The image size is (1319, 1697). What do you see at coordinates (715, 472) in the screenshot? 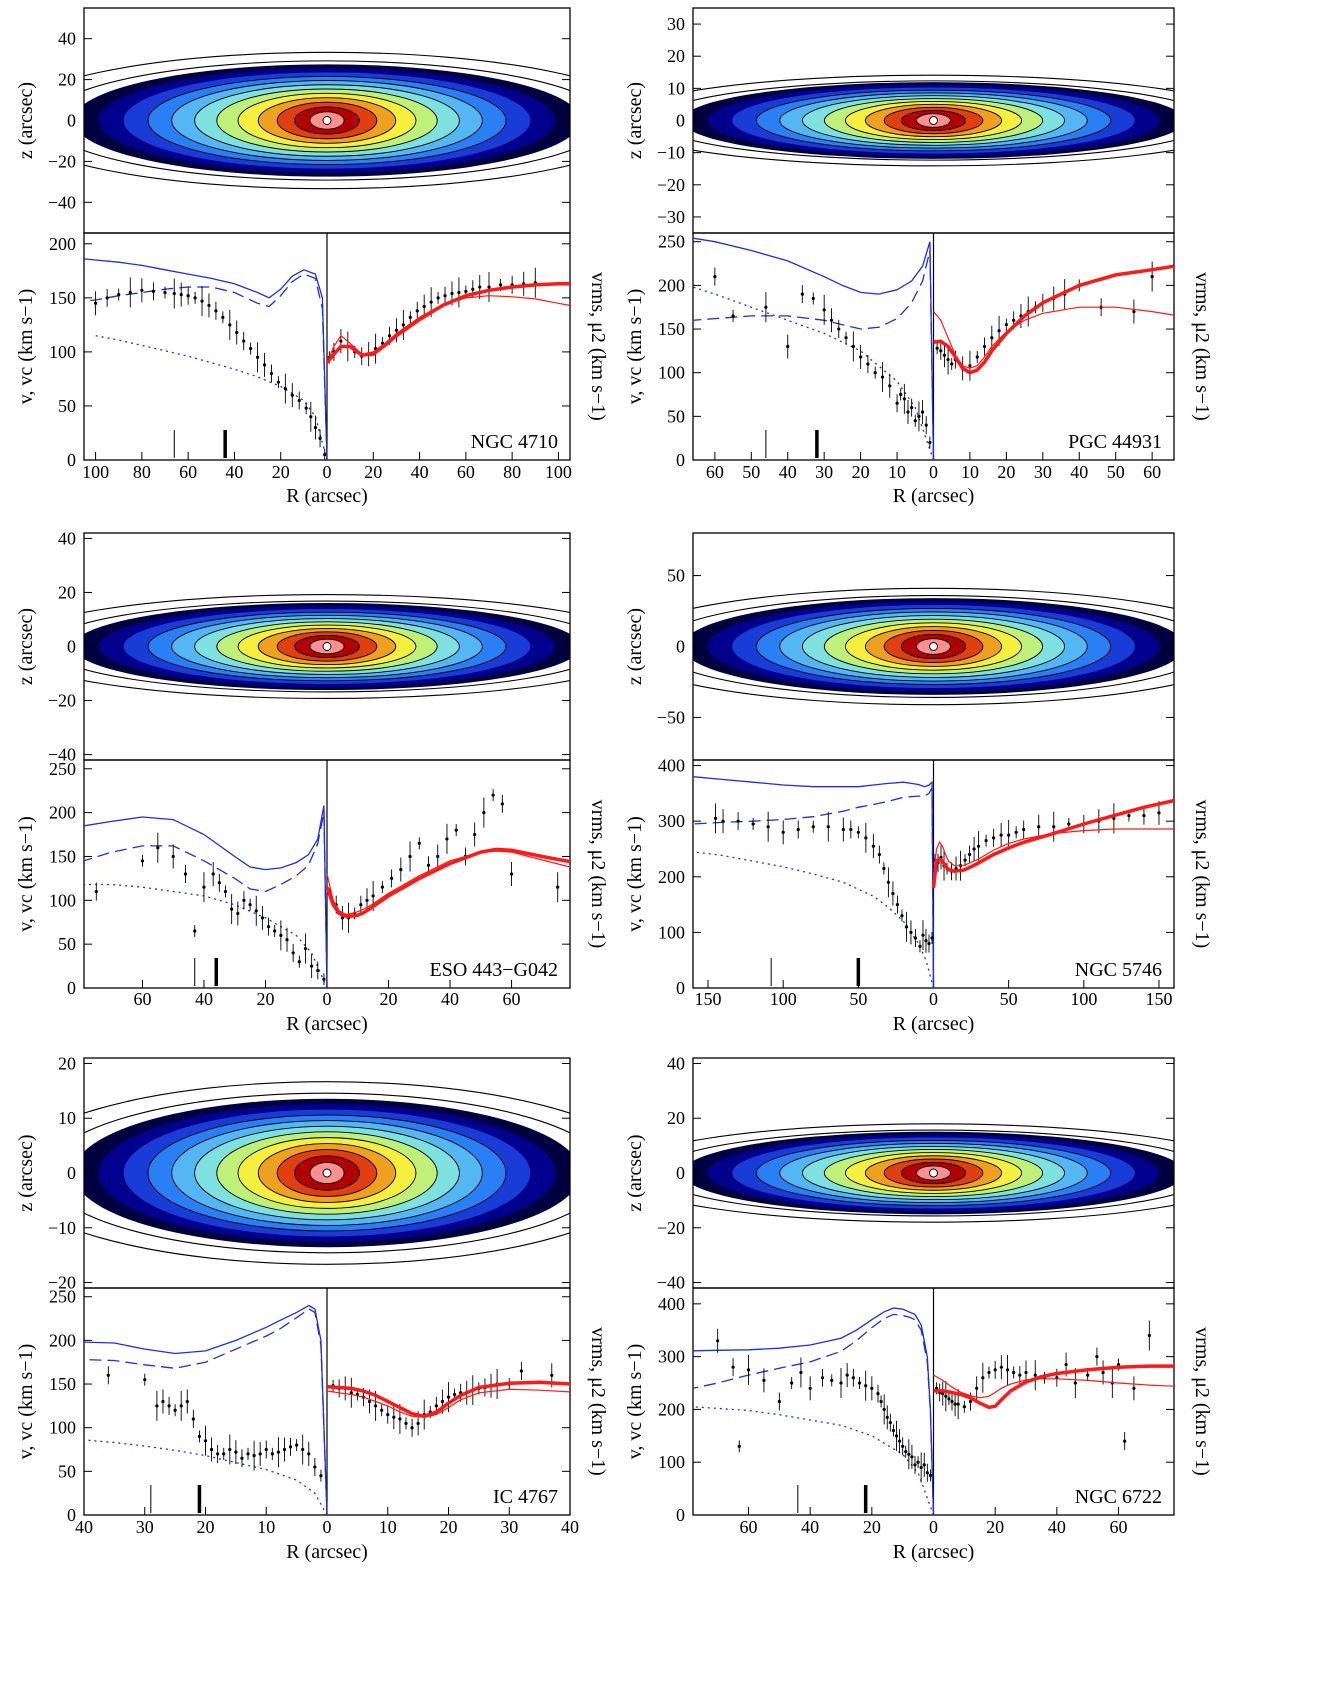
I see `kin-xtick-label-left: 60` at bounding box center [715, 472].